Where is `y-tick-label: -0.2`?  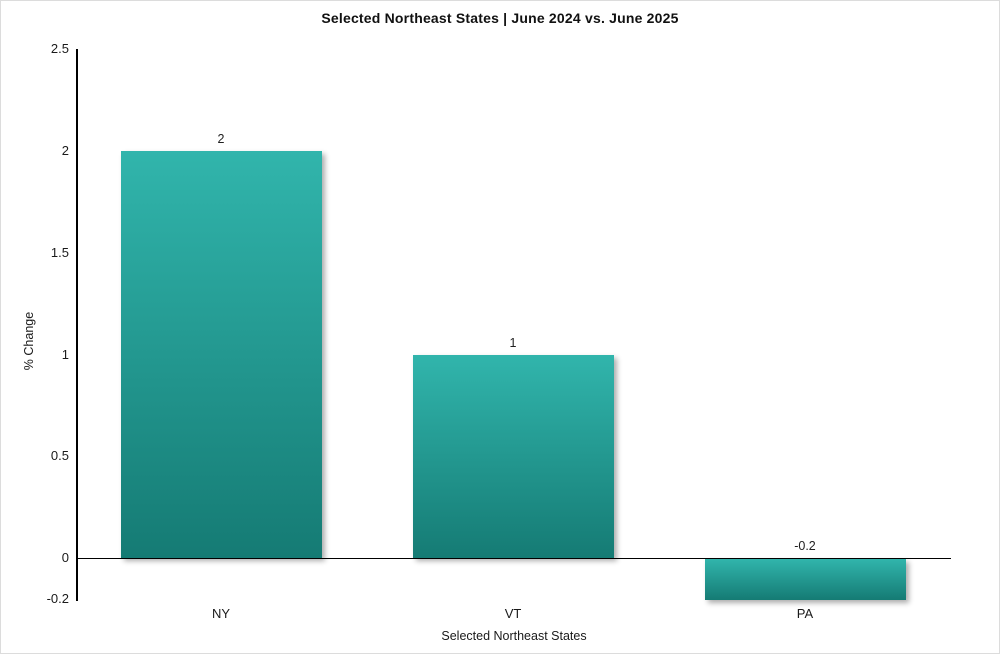
y-tick-label: -0.2 is located at coordinates (57, 598).